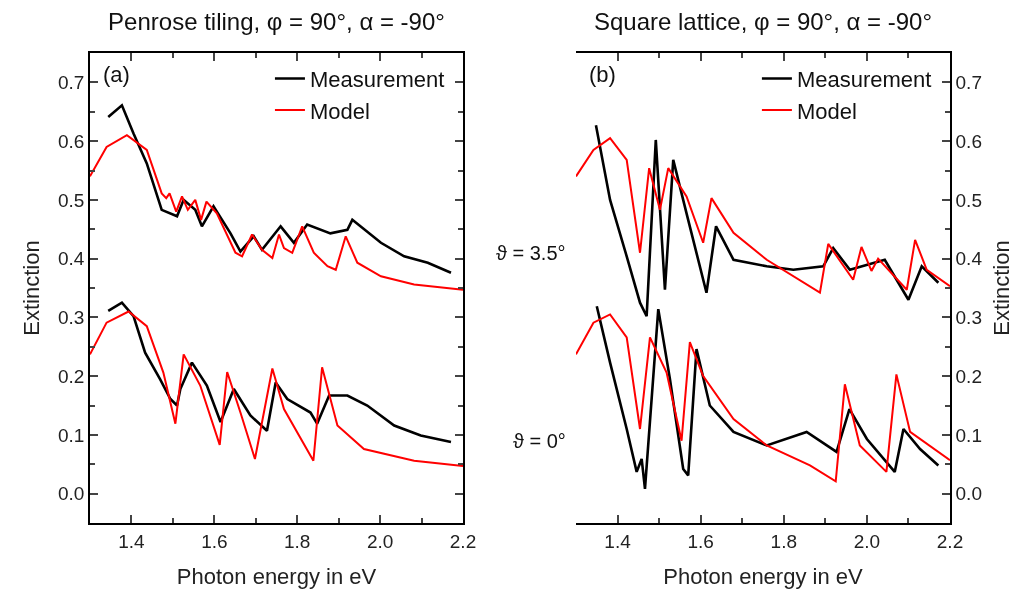 The image size is (1029, 603). I want to click on y-tick-label: 0.0, so click(71, 494).